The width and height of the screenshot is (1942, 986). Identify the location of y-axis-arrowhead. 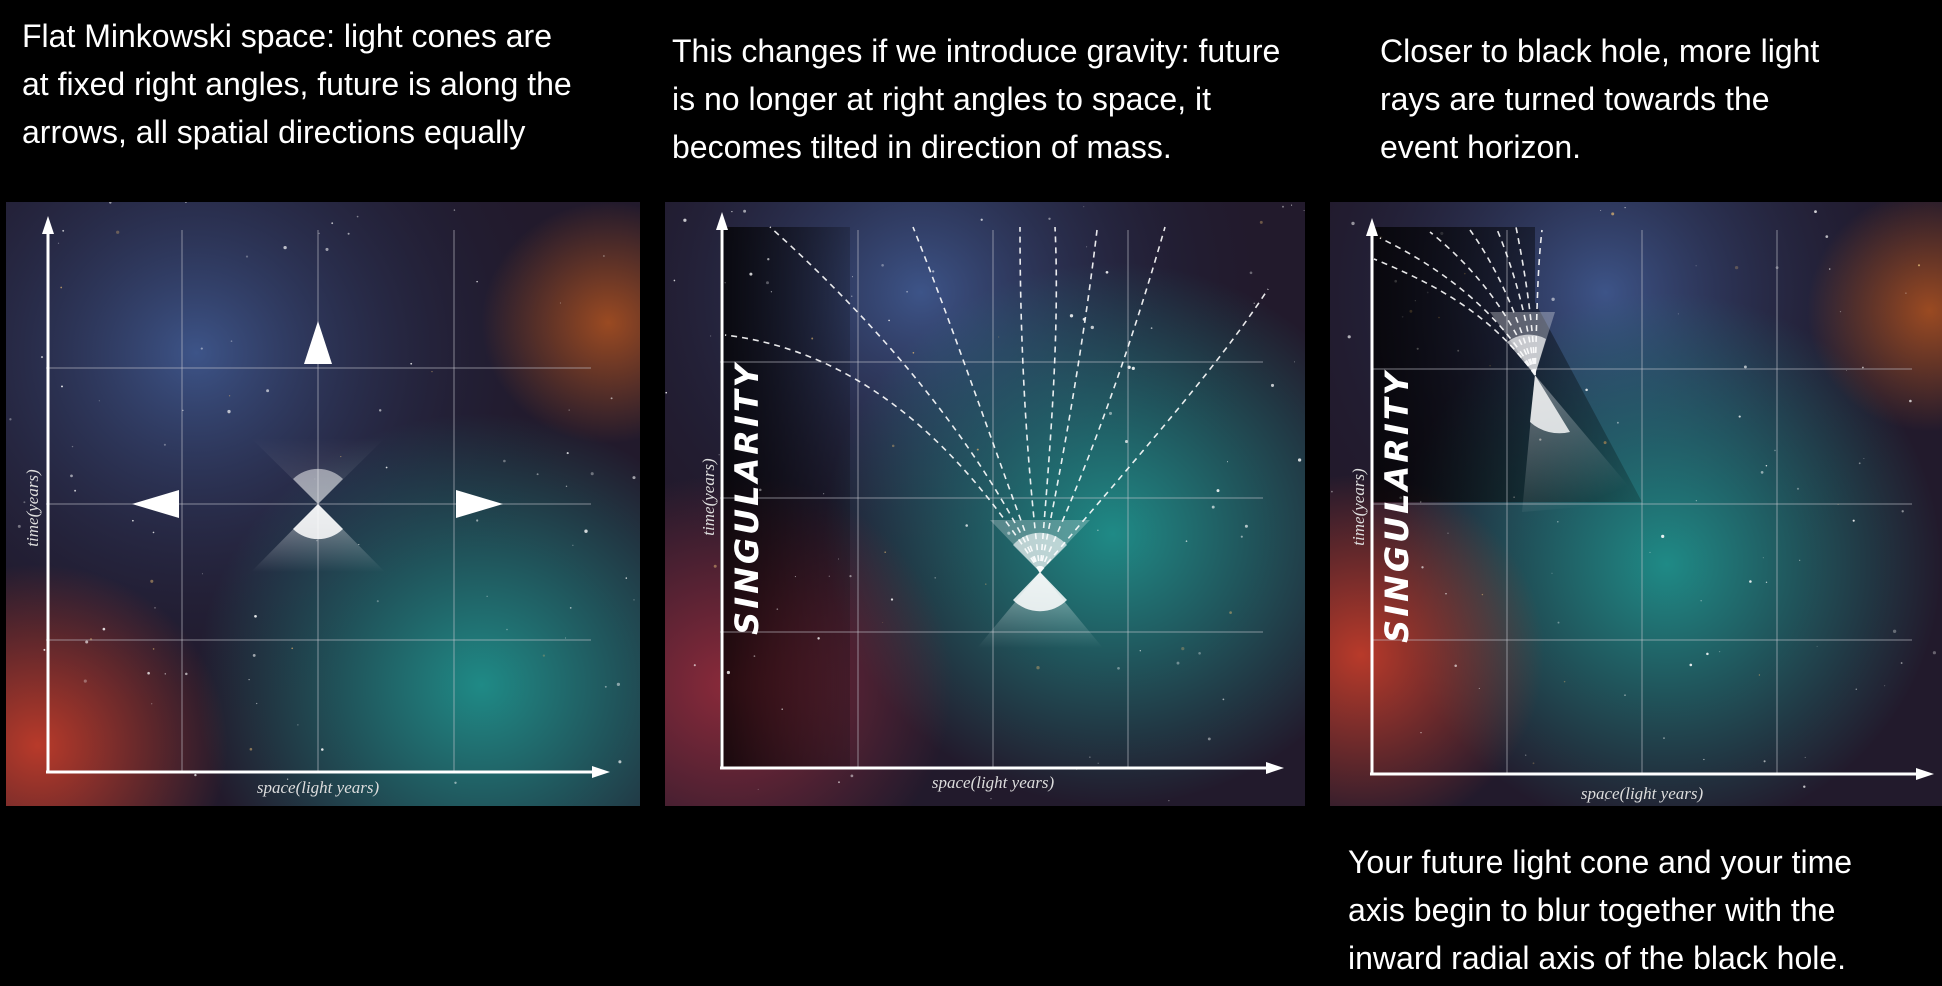
(722, 221).